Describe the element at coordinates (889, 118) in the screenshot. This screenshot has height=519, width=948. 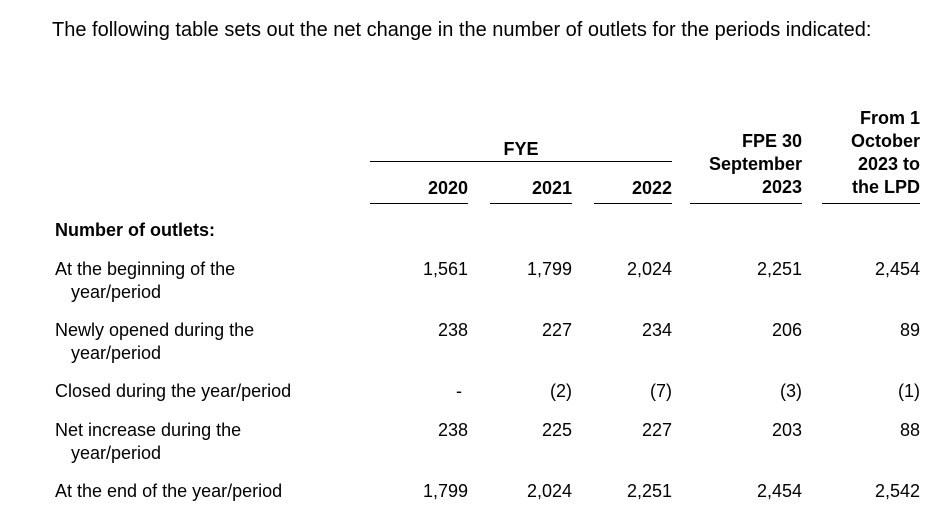
I see `header-lpd-line-1: From 1` at that location.